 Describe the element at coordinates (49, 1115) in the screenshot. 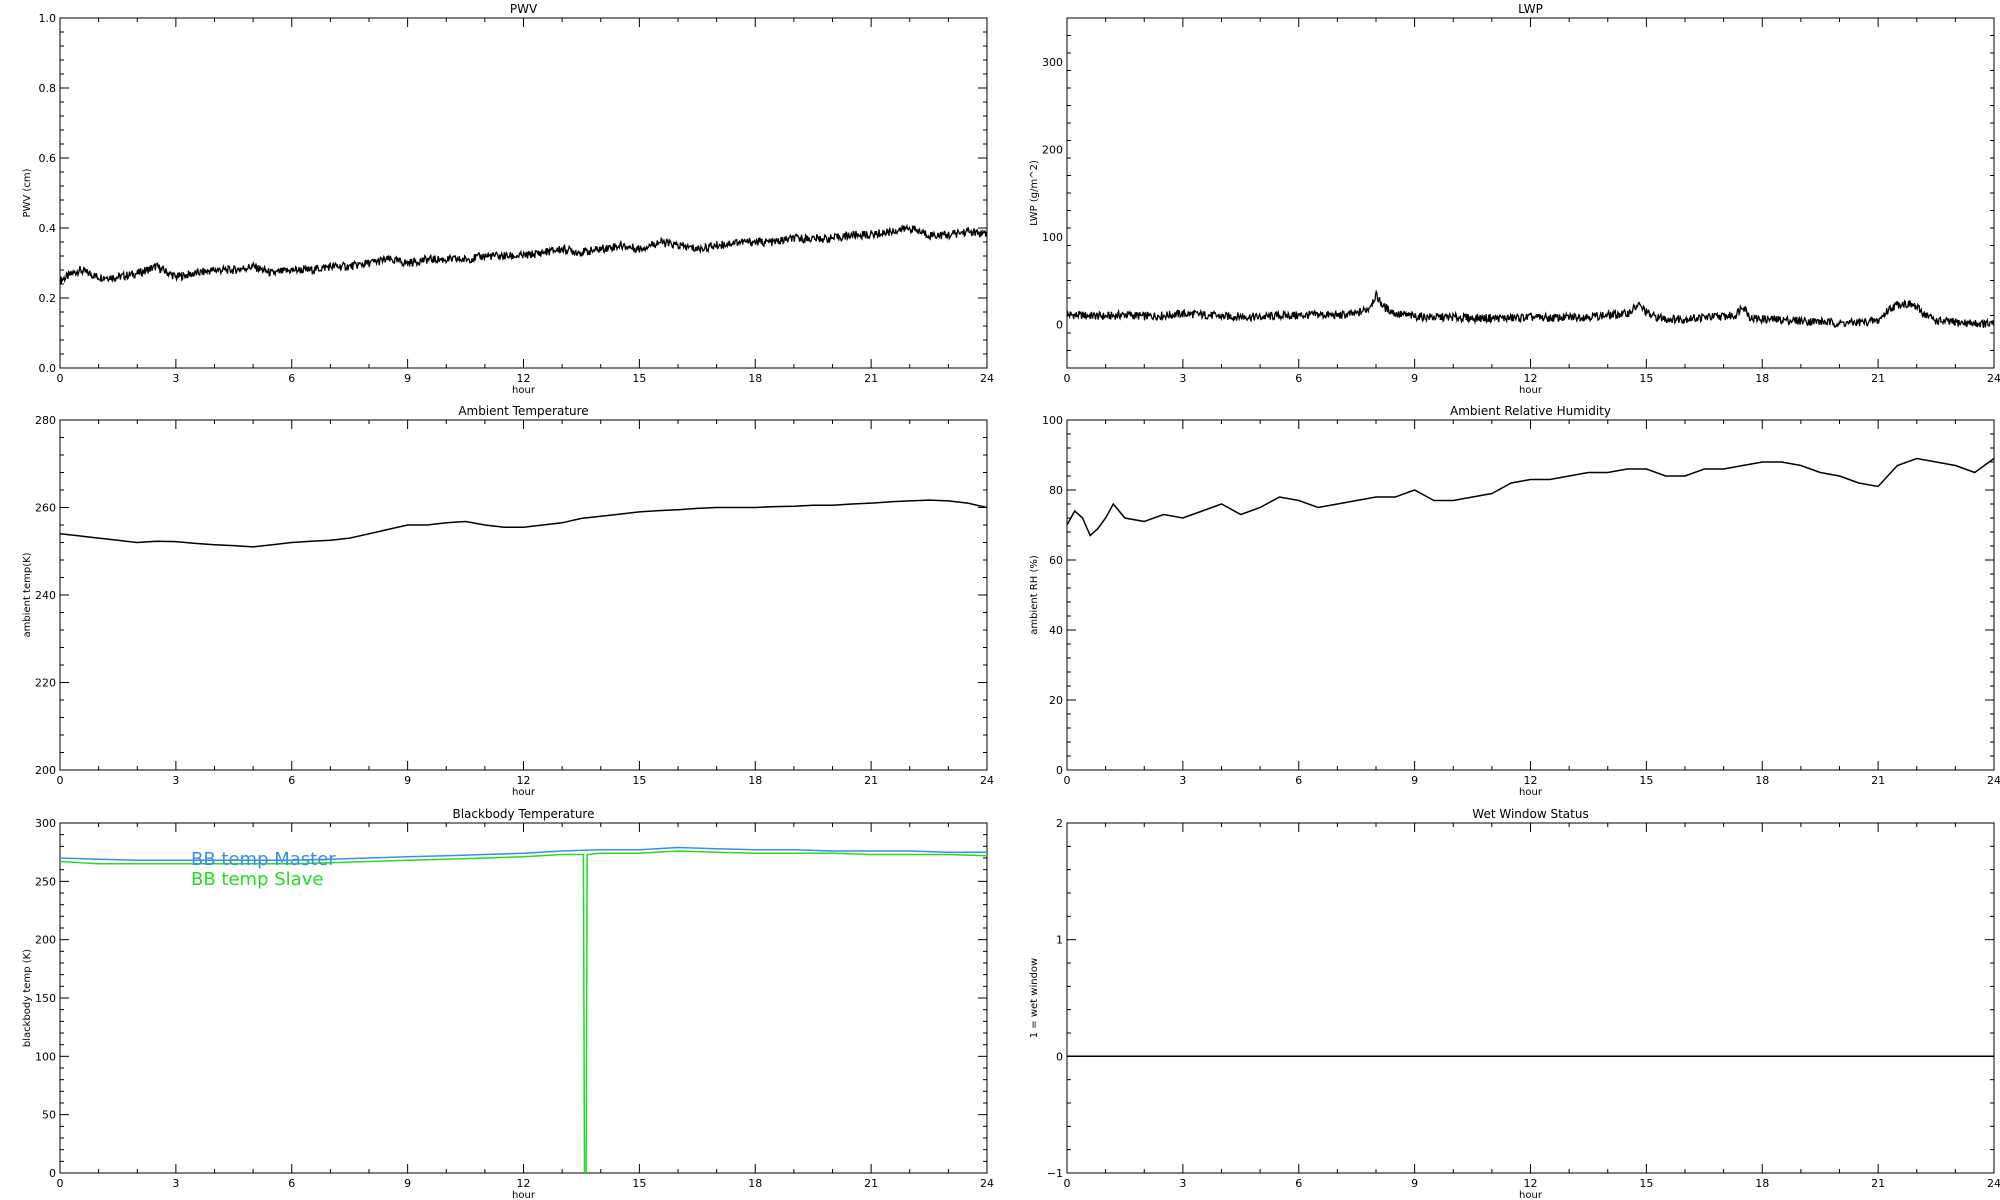

I see `y-tick-label: 50` at that location.